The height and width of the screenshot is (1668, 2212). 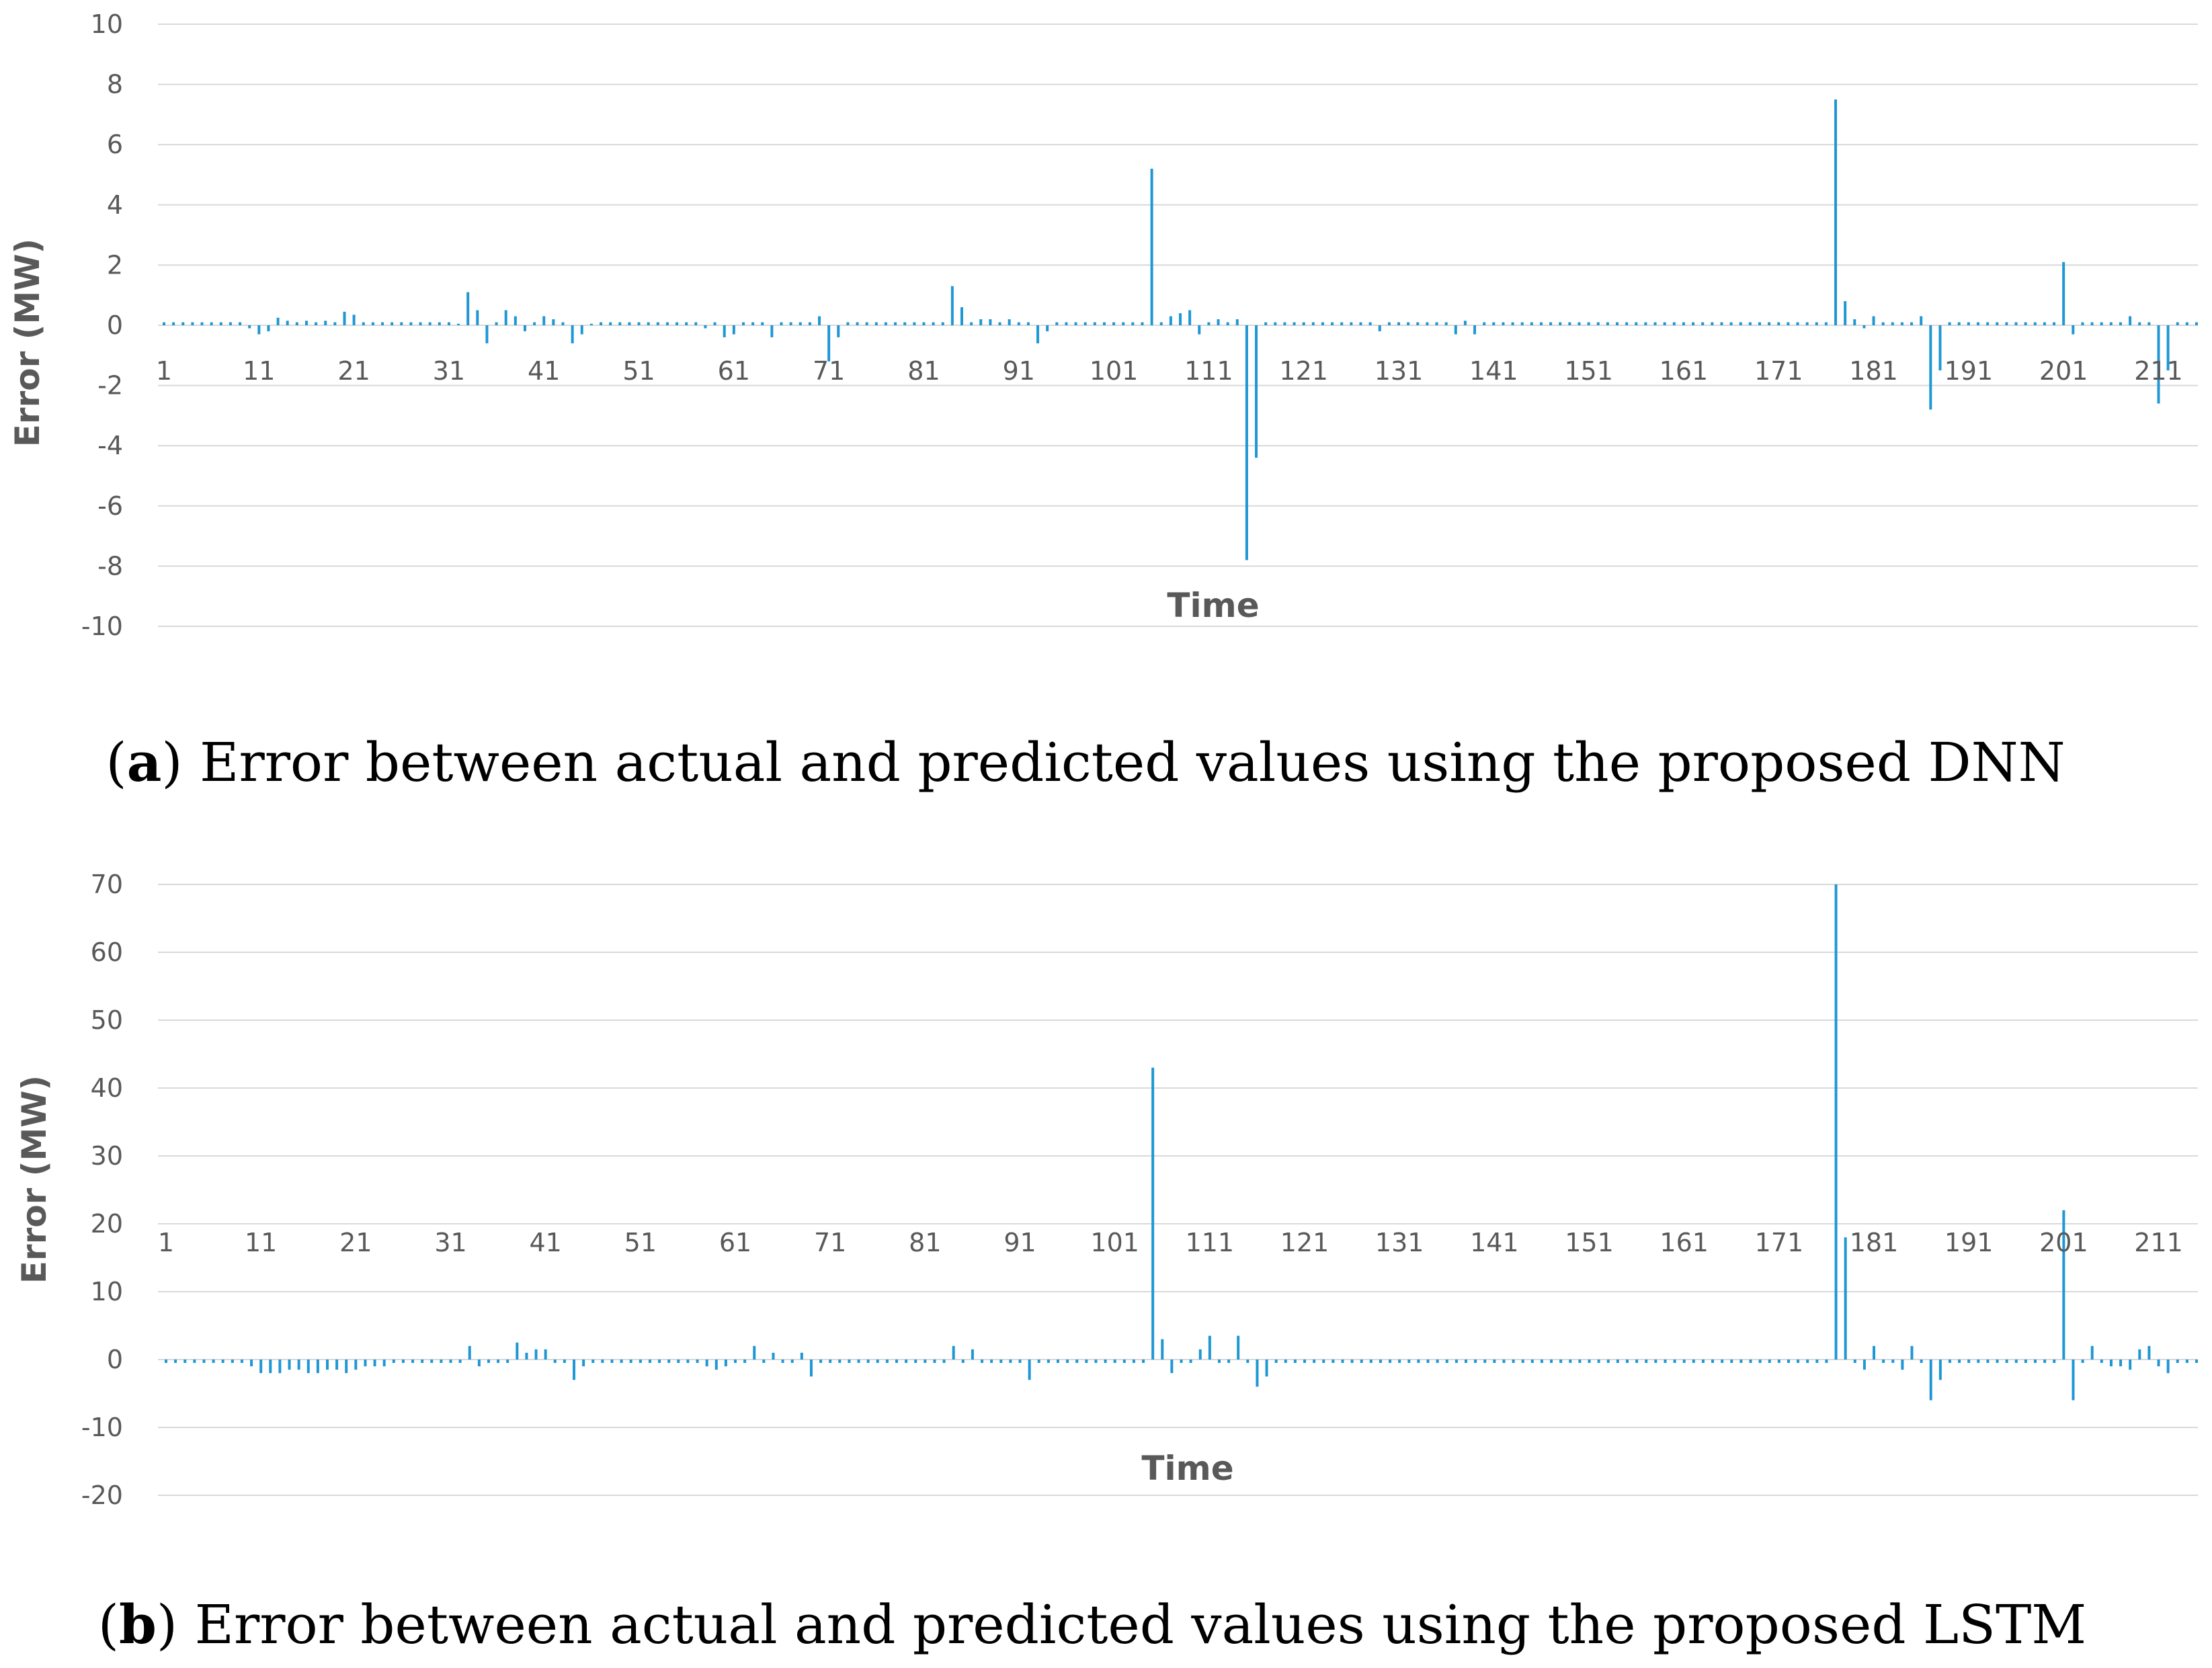 What do you see at coordinates (34, 1179) in the screenshot?
I see `y-axis-title: Error (MW)` at bounding box center [34, 1179].